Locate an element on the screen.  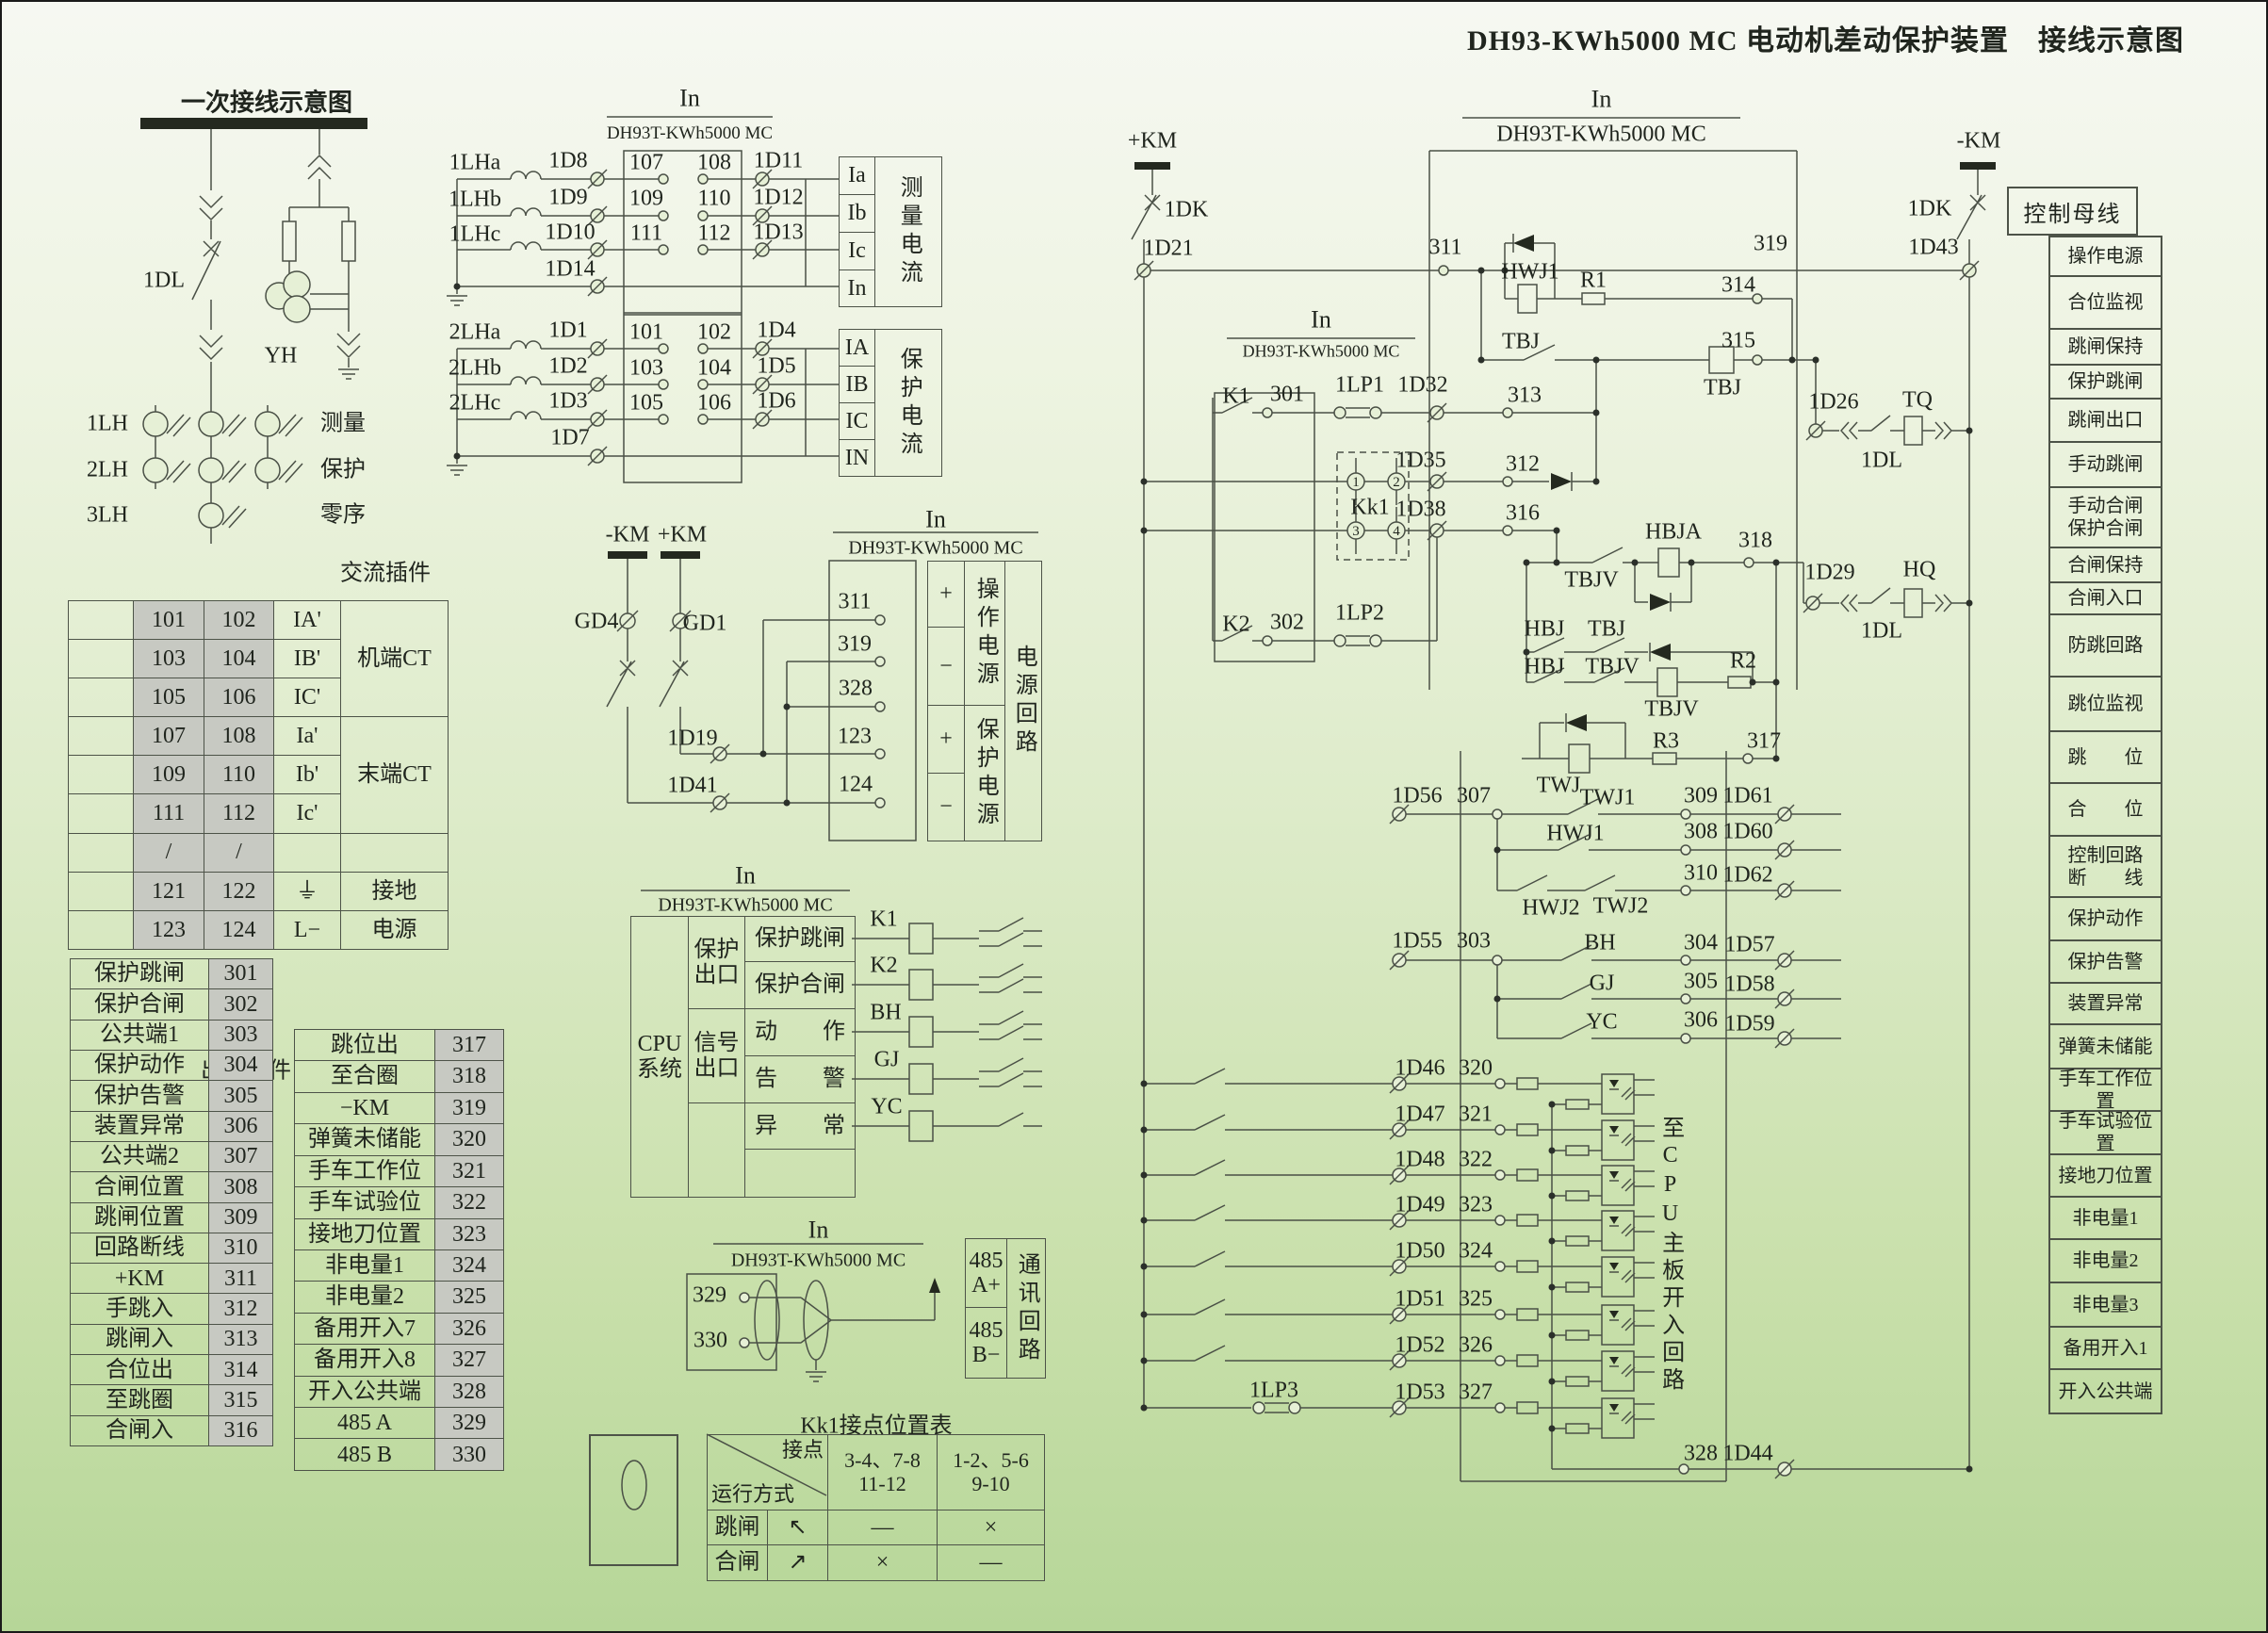
cable-shield-ellipse is located at coordinates (767, 1320).